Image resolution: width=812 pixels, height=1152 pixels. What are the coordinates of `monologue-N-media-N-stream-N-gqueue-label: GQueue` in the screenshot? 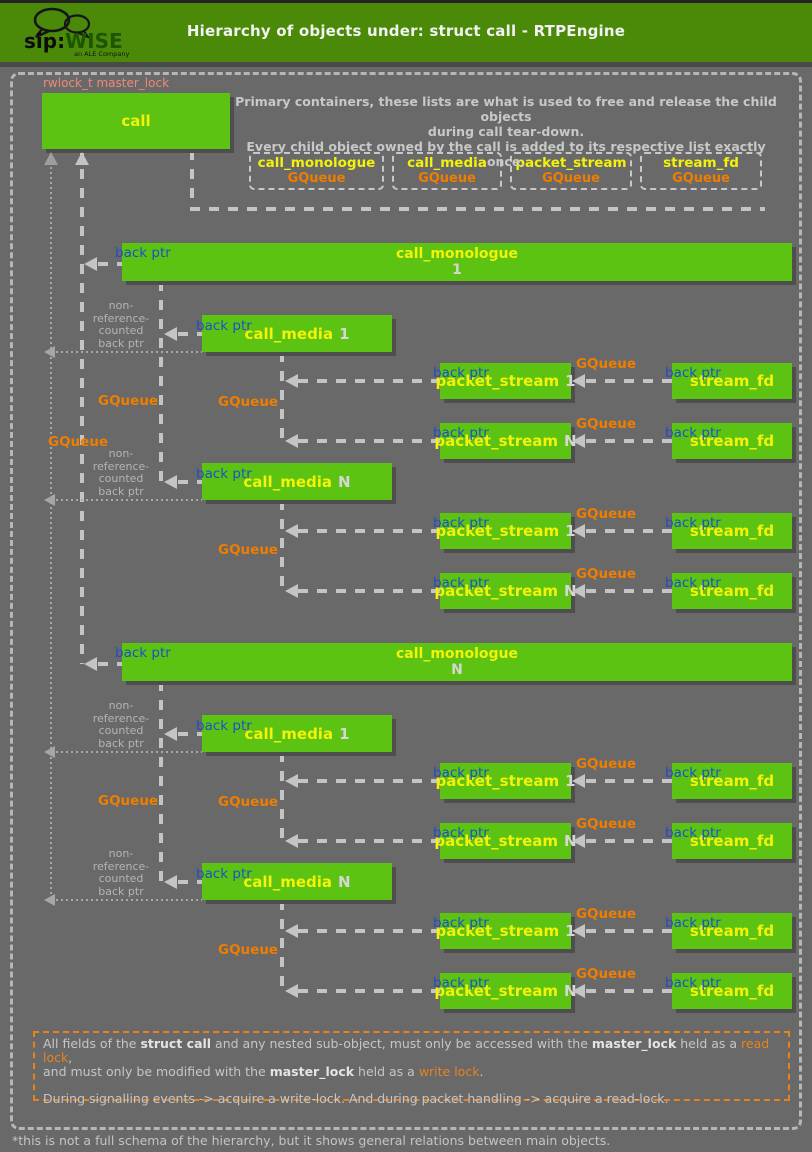 It's located at (606, 974).